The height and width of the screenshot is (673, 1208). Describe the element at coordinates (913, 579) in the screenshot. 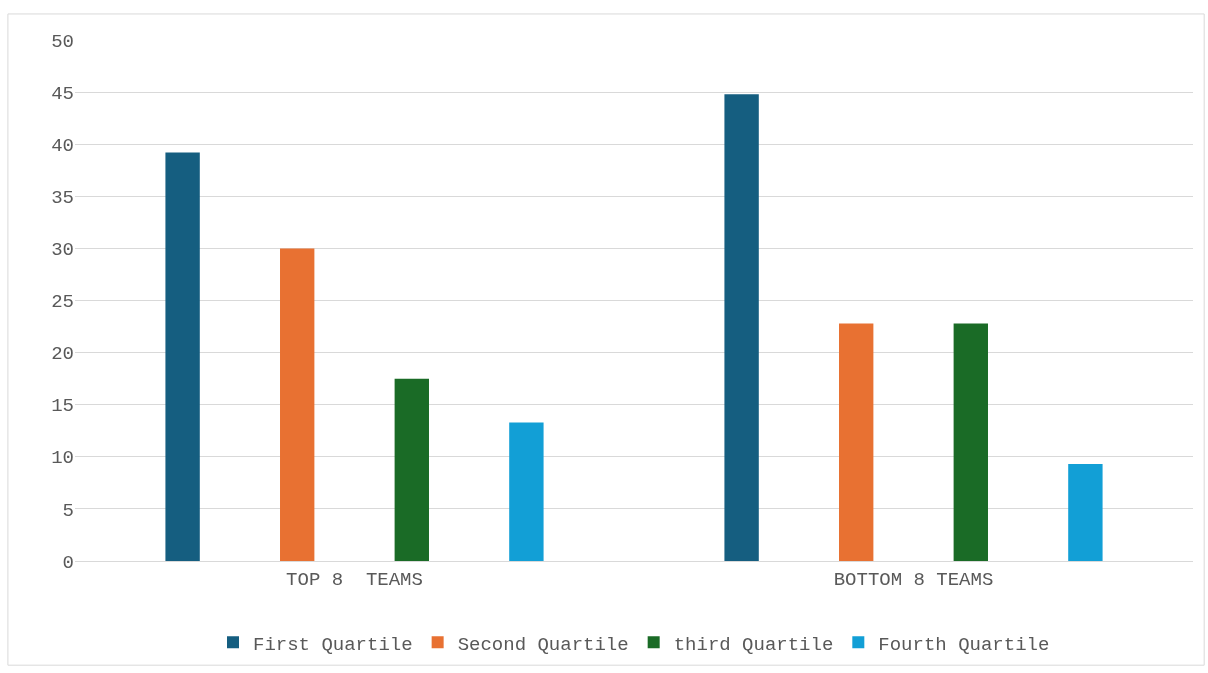

I see `x-tick-label: BOTTOM 8 TEAMS` at that location.